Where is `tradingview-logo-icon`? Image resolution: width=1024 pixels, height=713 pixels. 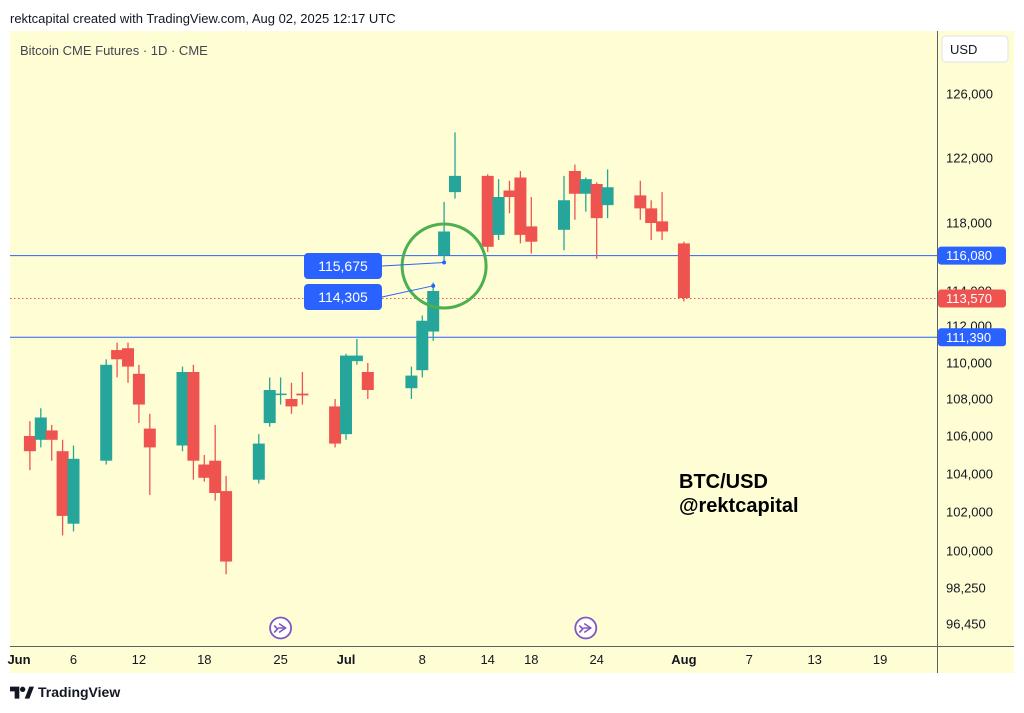 tradingview-logo-icon is located at coordinates (22, 692).